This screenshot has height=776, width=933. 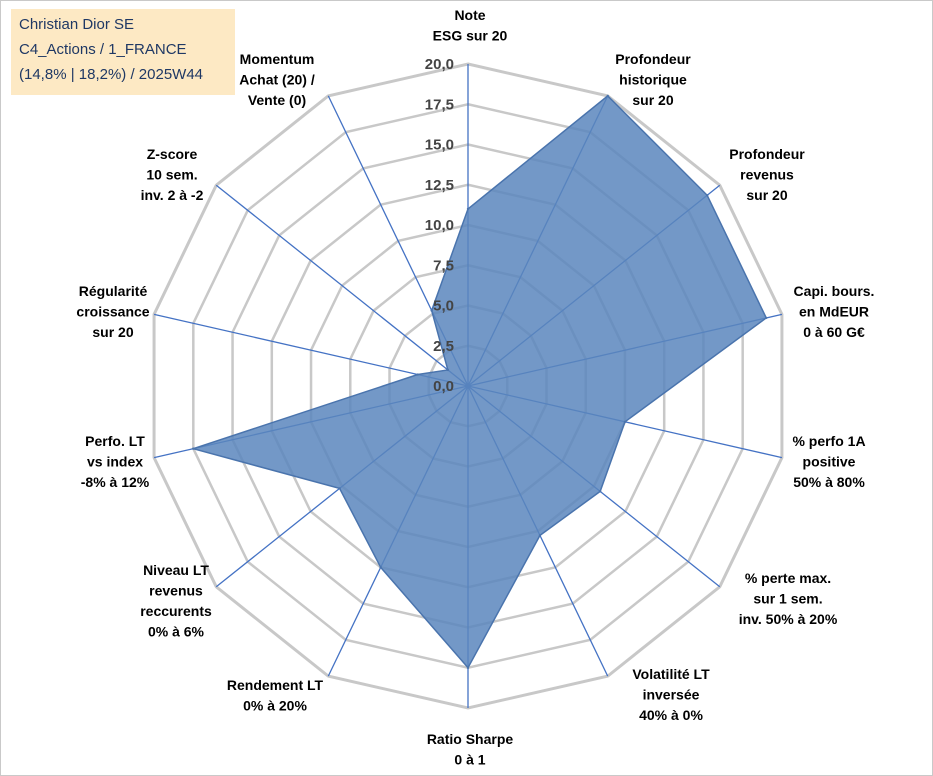 What do you see at coordinates (828, 441) in the screenshot?
I see `axis-label: % perfo 1A` at bounding box center [828, 441].